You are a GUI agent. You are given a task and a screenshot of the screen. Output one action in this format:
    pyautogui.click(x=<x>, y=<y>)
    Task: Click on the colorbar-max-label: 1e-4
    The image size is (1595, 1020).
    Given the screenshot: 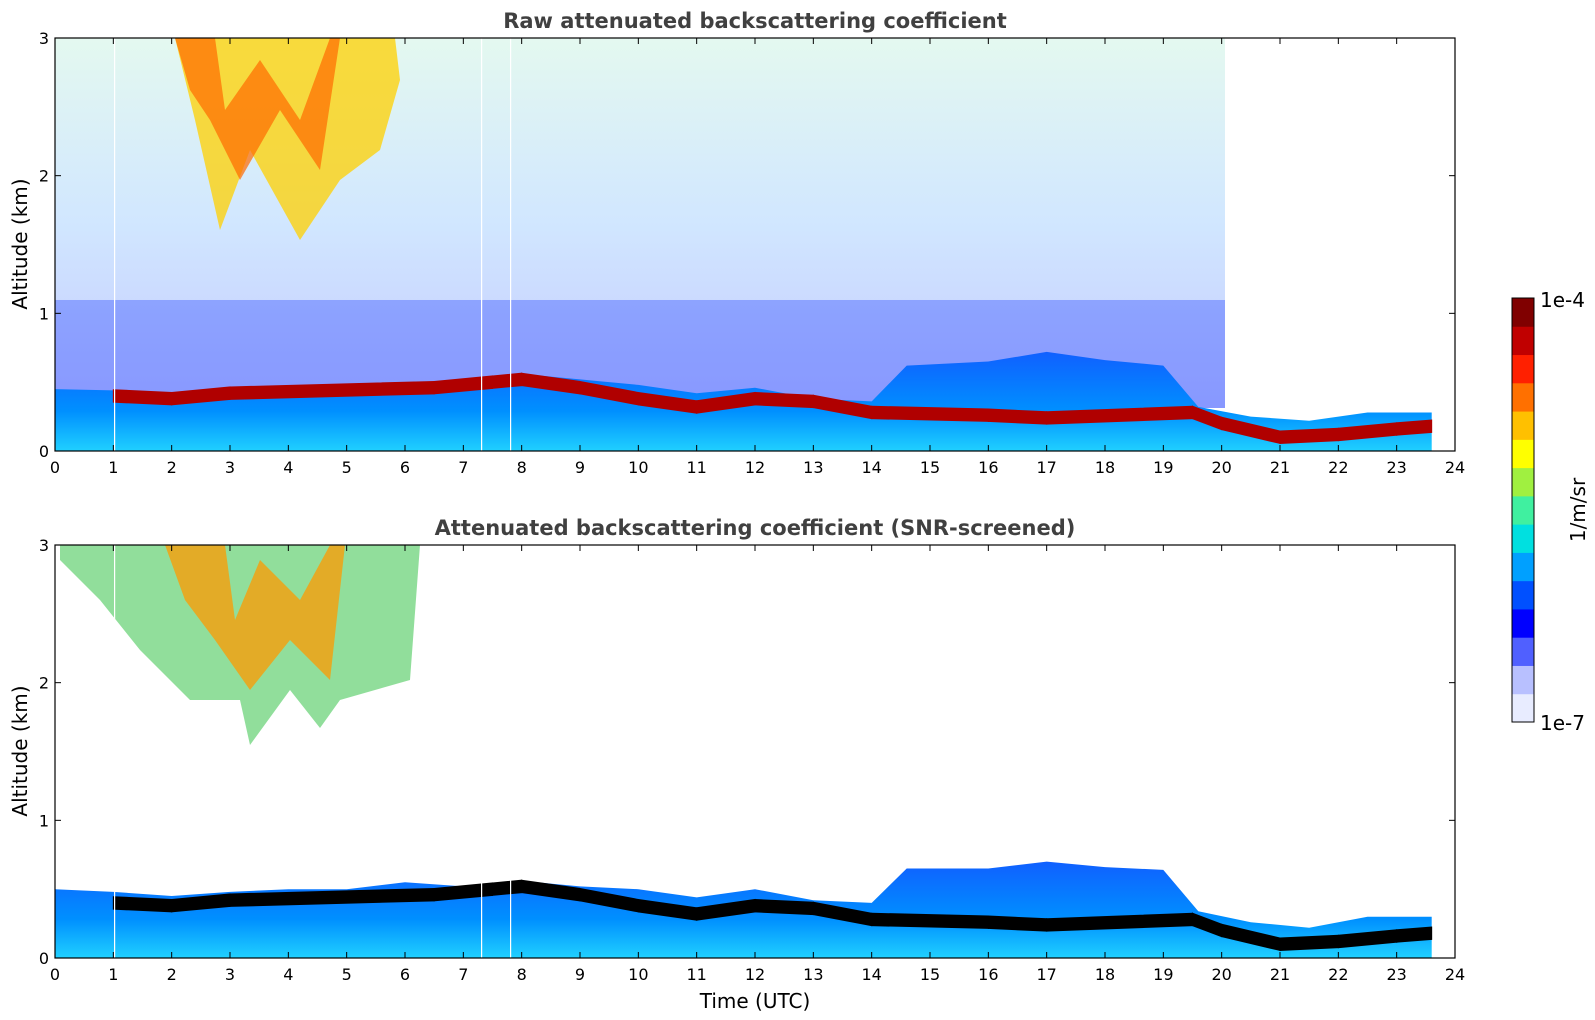 What is the action you would take?
    pyautogui.click(x=1562, y=300)
    